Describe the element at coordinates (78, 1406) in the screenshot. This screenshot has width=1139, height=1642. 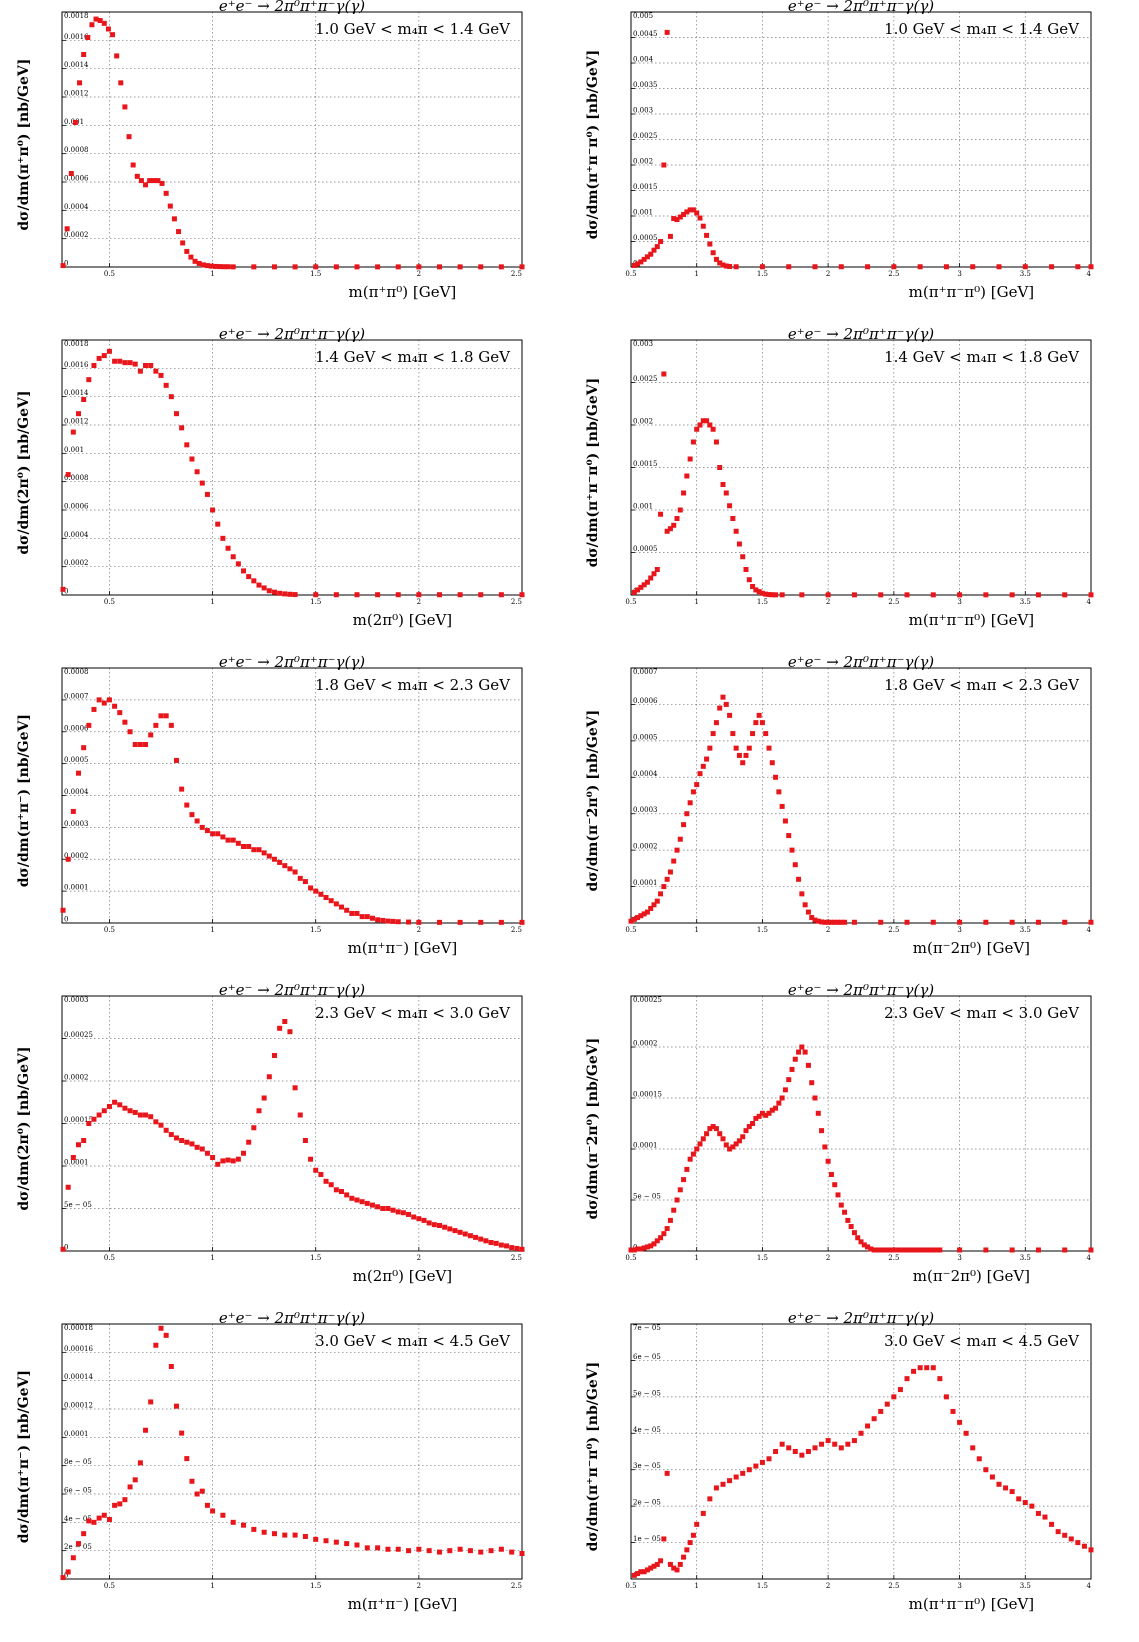
I see `y-tick-label: 0.00012` at that location.